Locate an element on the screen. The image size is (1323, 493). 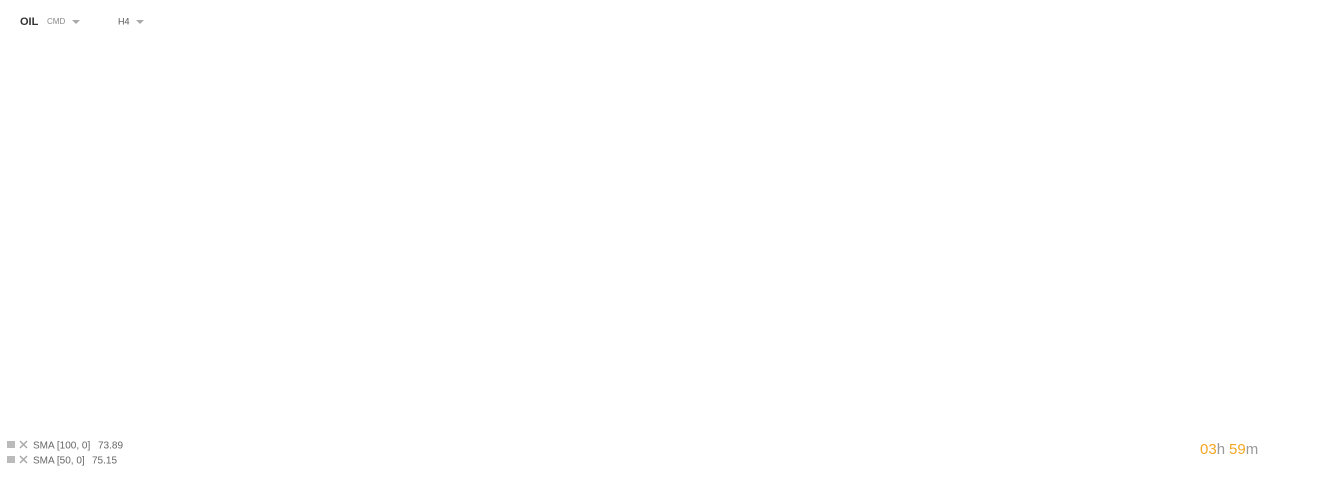
timer-hours: 03 is located at coordinates (1208, 449).